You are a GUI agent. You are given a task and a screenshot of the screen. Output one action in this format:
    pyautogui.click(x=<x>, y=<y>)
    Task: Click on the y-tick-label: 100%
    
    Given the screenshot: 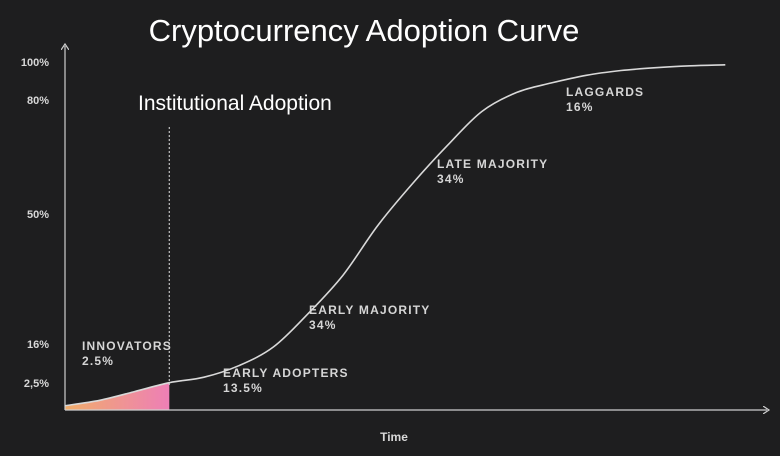 What is the action you would take?
    pyautogui.click(x=35, y=63)
    